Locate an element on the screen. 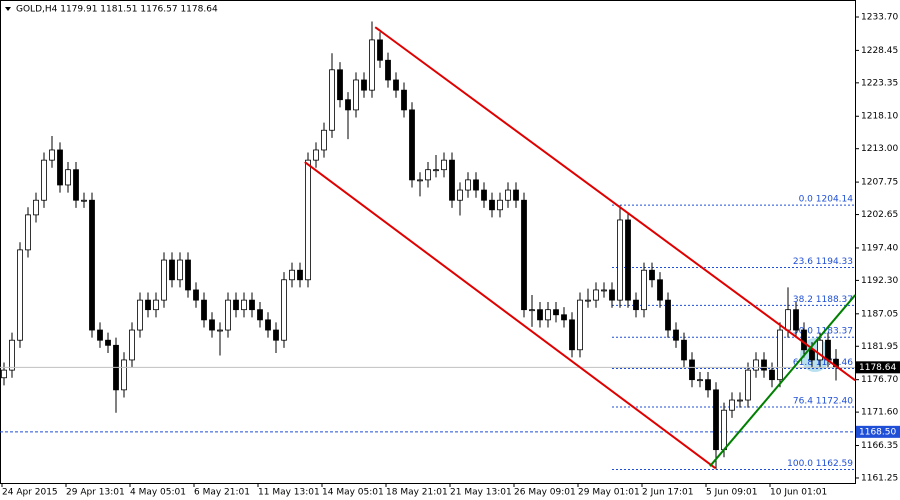 The height and width of the screenshot is (500, 900). y-tick-label: 1187.05 is located at coordinates (879, 314).